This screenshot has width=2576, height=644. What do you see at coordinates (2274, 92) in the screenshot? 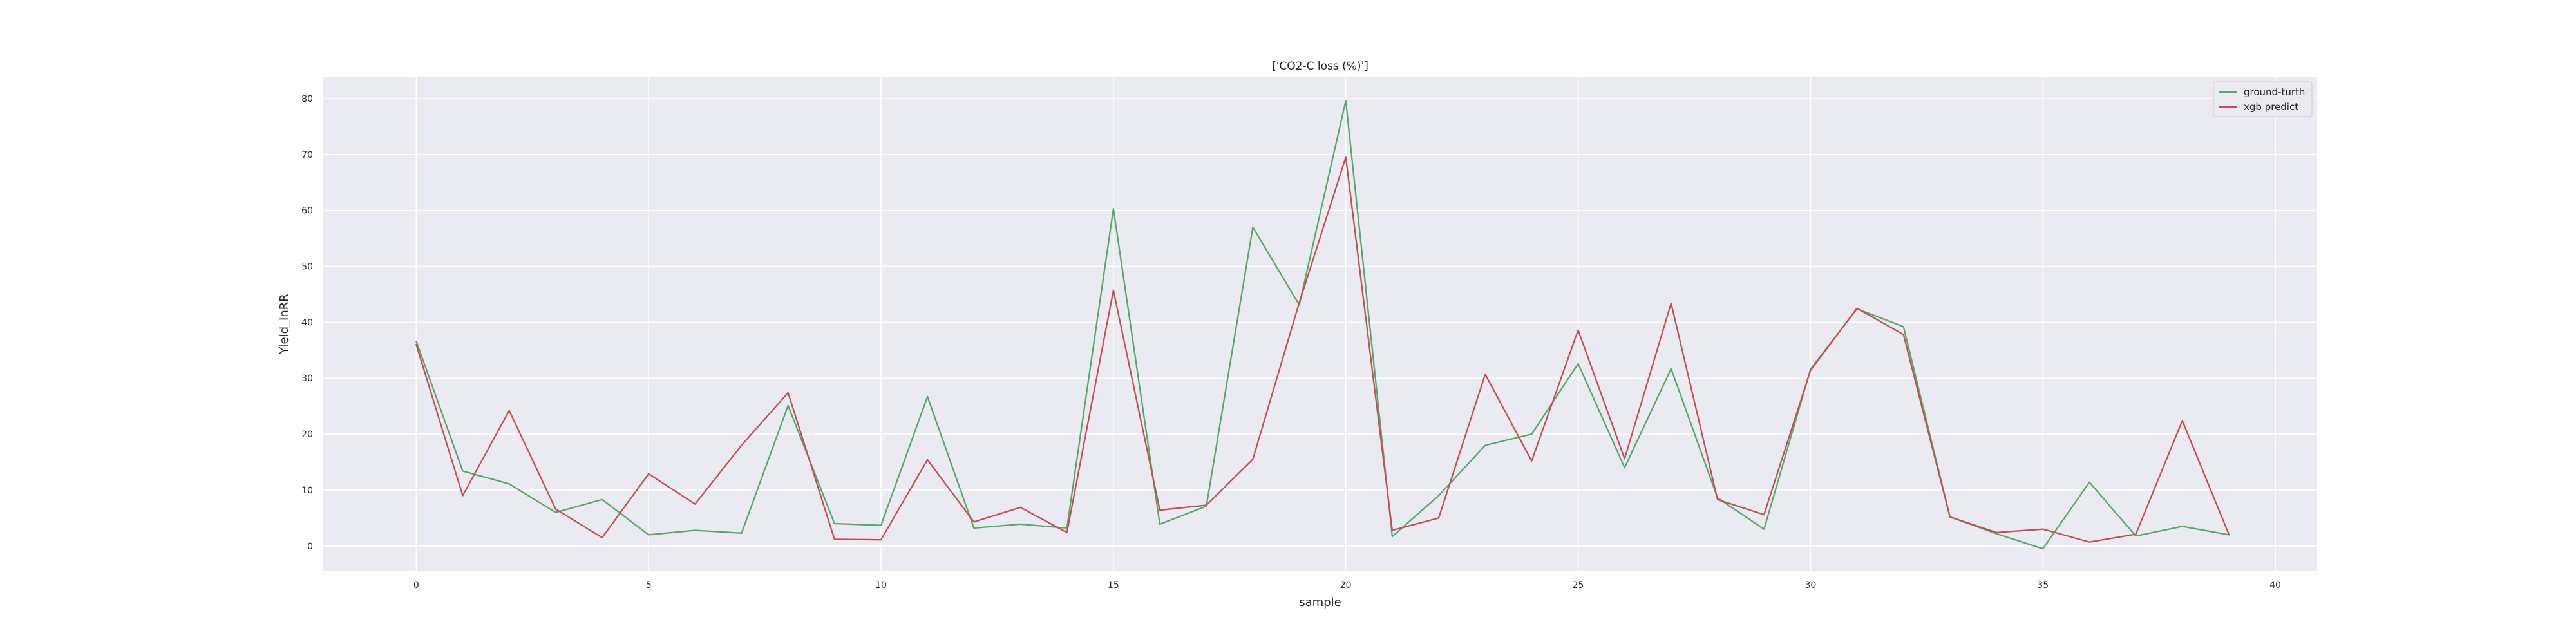
I see `legend-label: ground-turth` at bounding box center [2274, 92].